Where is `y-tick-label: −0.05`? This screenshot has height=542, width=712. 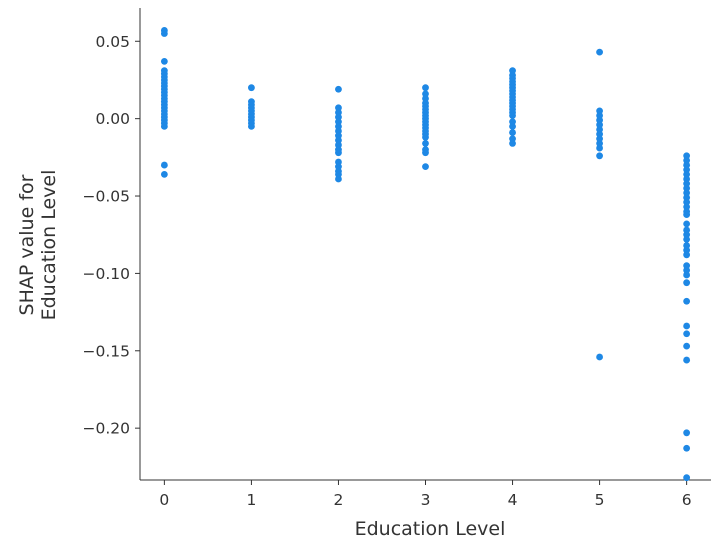 y-tick-label: −0.05 is located at coordinates (107, 197).